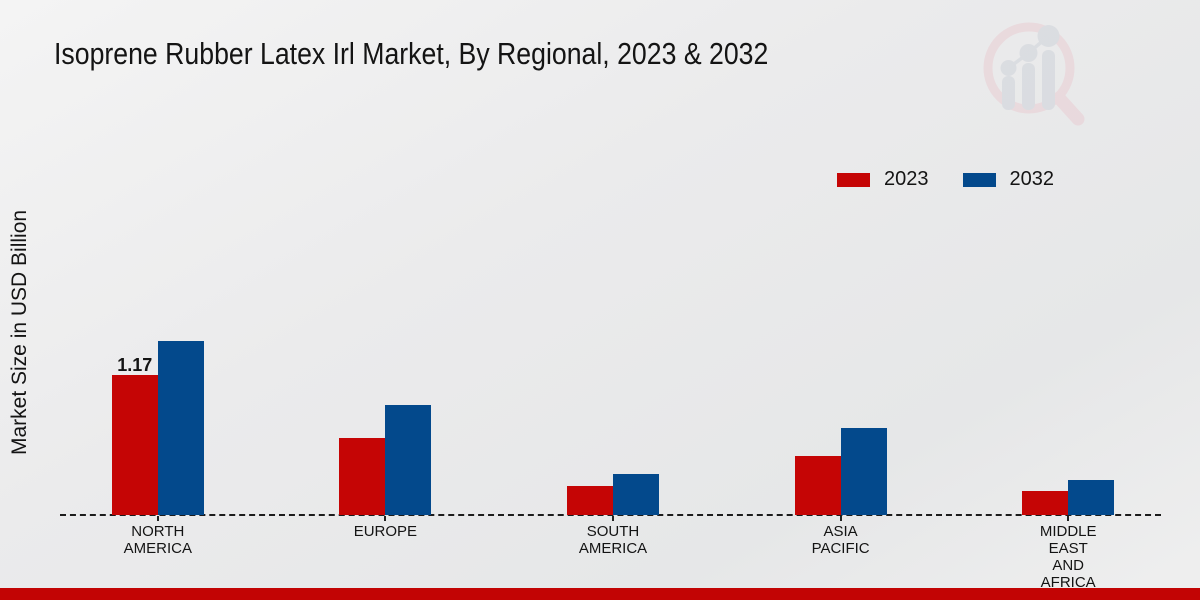  I want to click on bar-2032-europe, so click(408, 460).